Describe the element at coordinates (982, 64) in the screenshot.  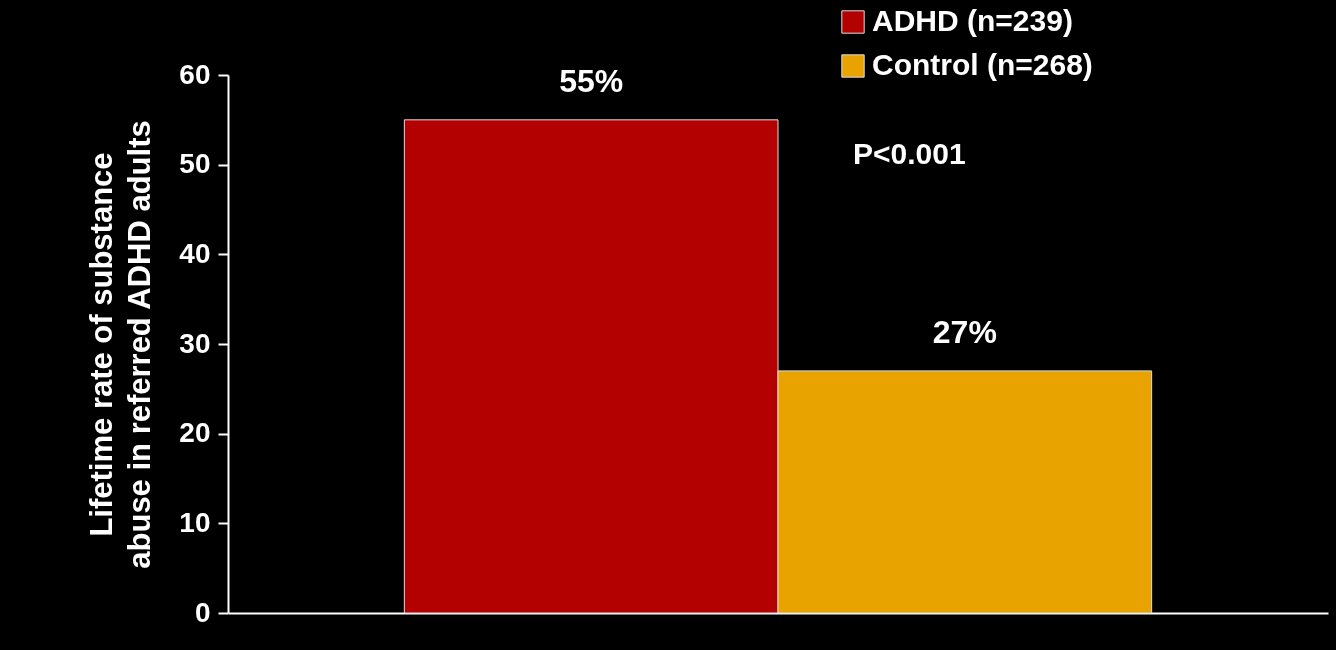
I see `legend-label: Control (n=268)` at that location.